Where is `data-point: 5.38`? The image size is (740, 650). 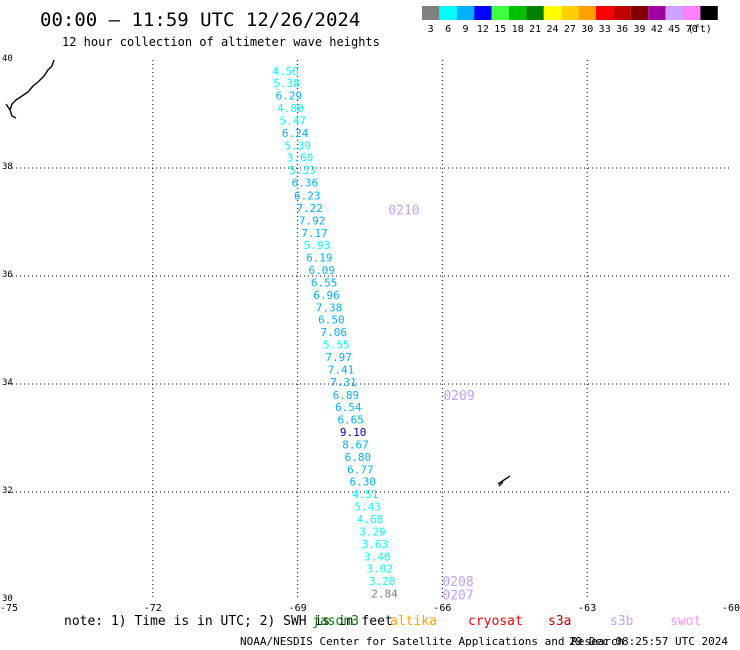
data-point: 5.38 is located at coordinates (286, 83).